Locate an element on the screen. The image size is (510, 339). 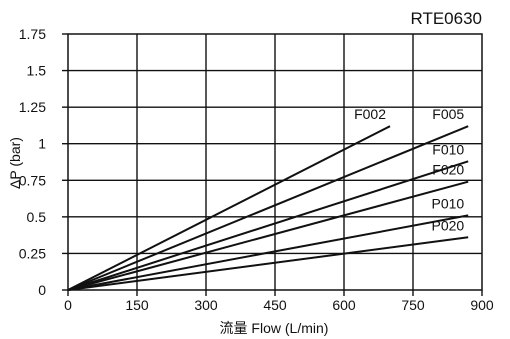
x-tick-label: 450 is located at coordinates (275, 305).